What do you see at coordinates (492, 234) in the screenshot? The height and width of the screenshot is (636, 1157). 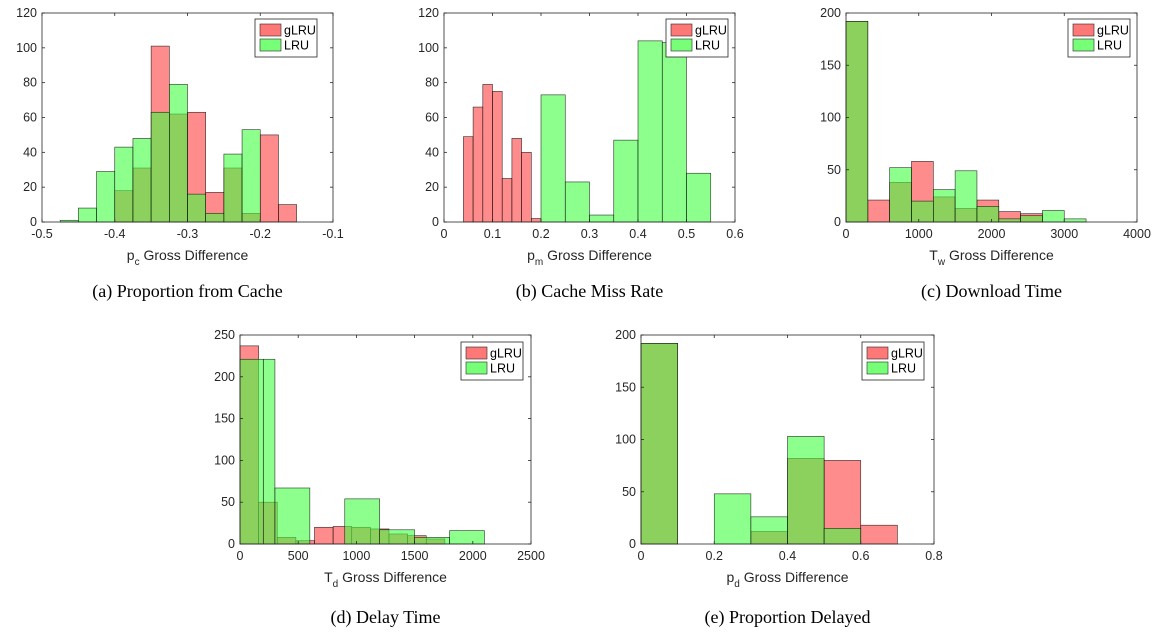 I see `x-tick-label: 0.1` at bounding box center [492, 234].